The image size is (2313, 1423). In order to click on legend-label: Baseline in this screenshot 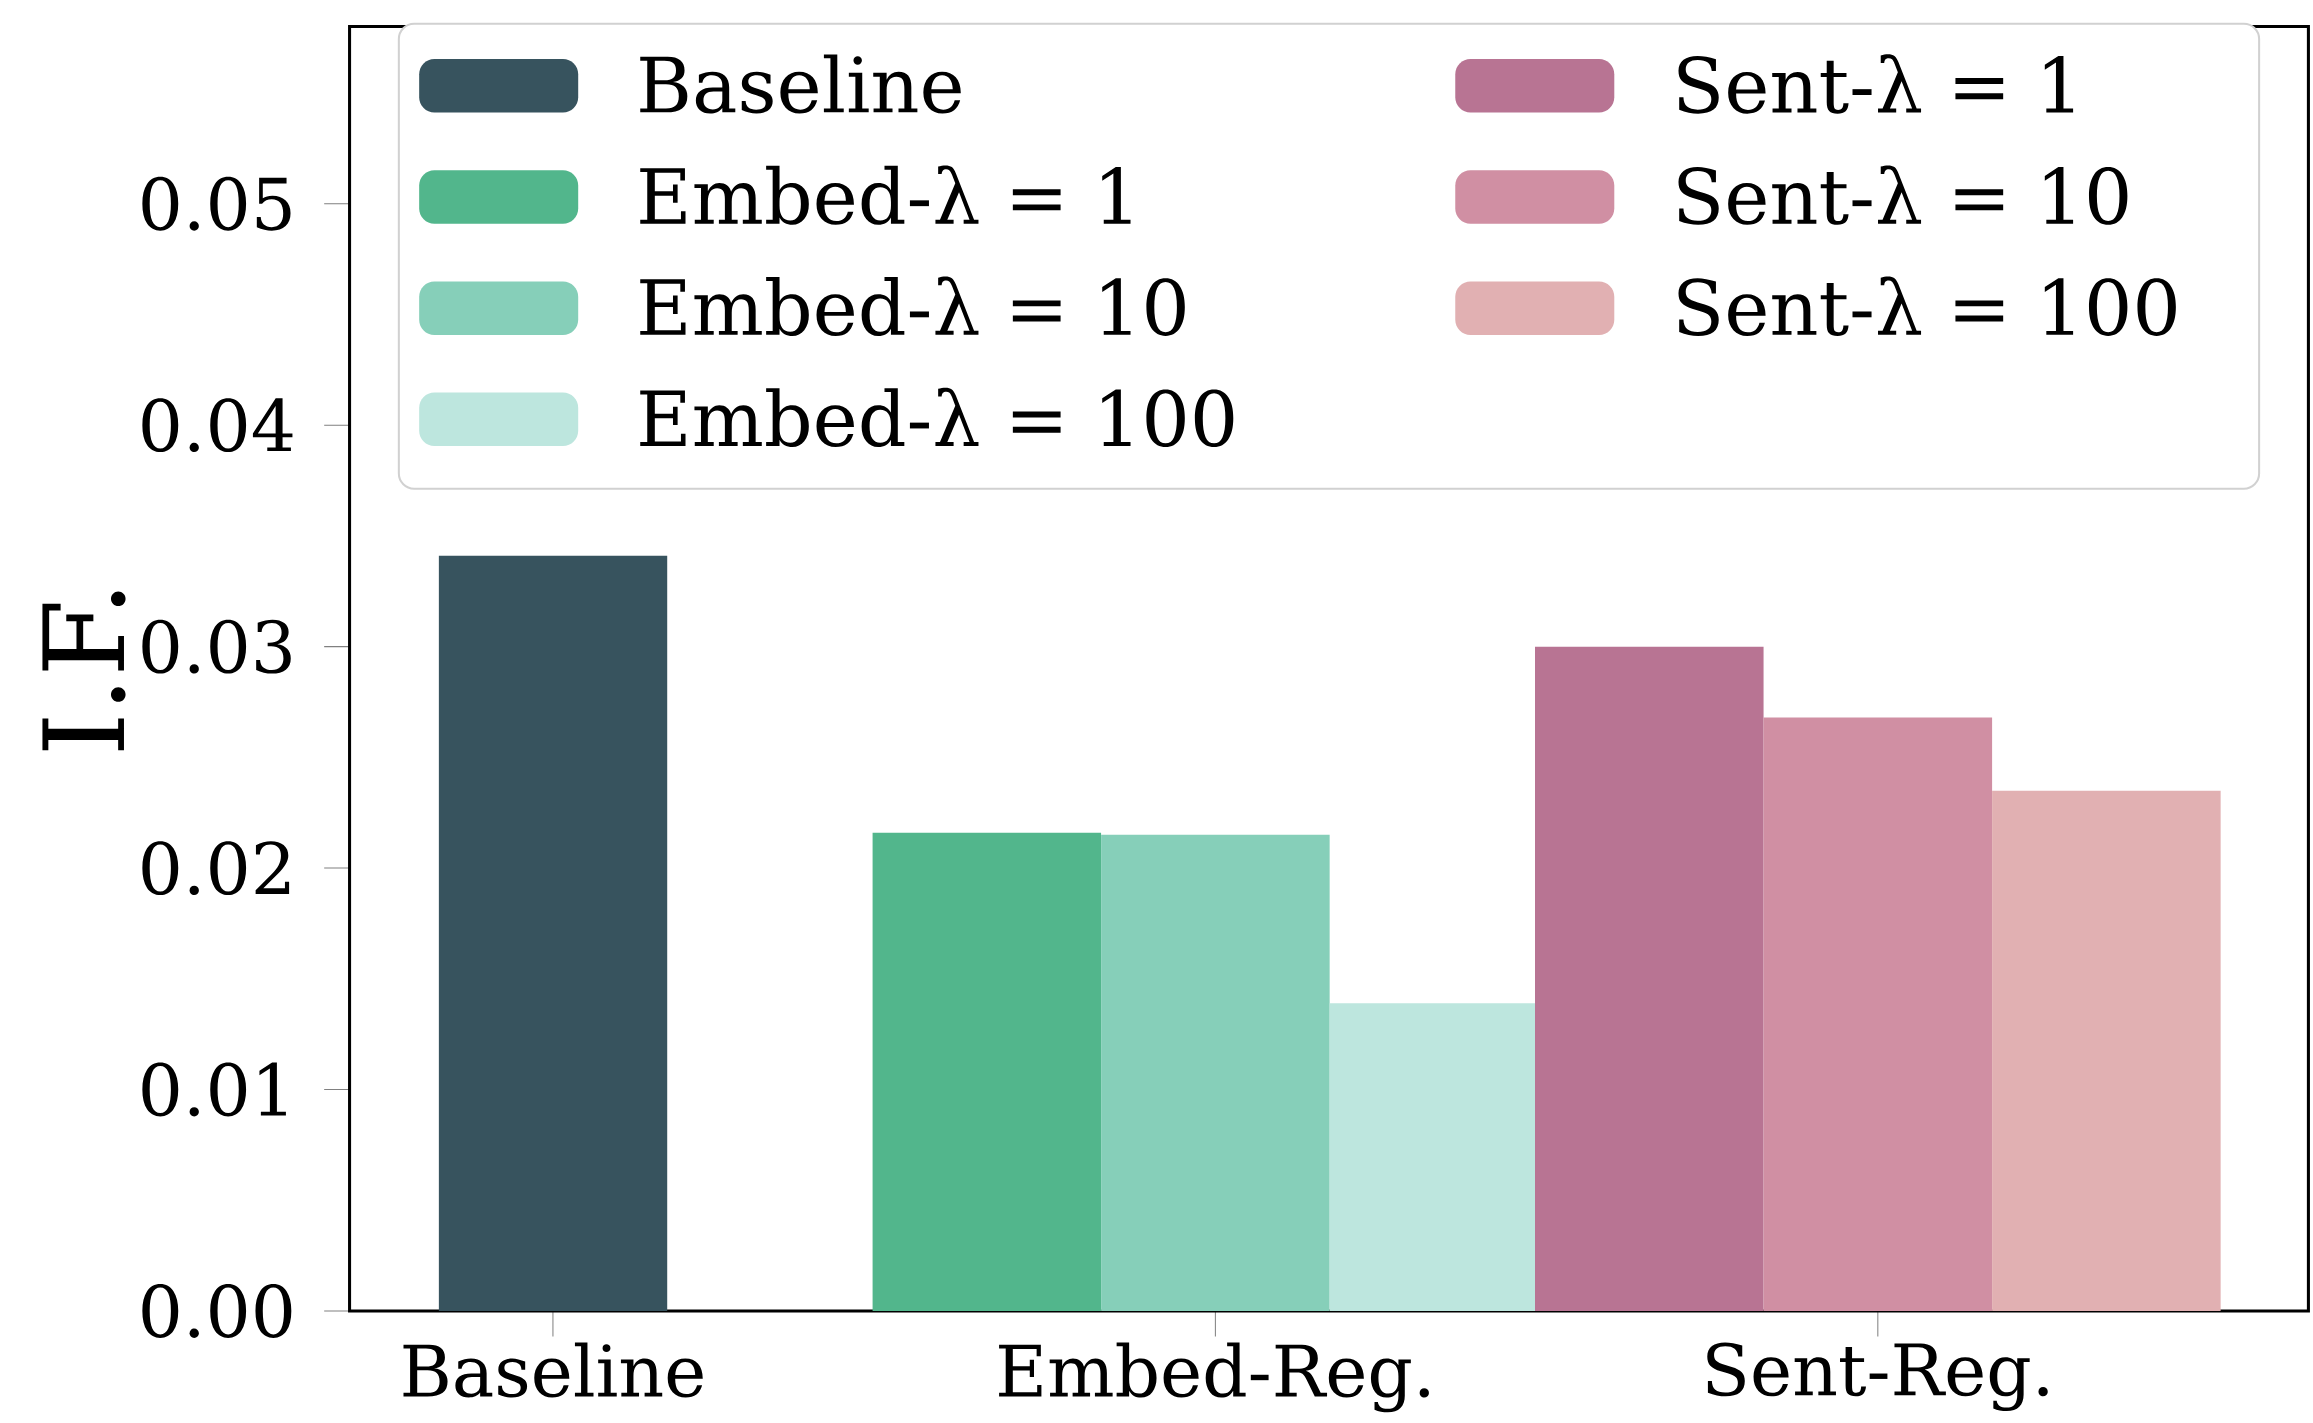, I will do `click(800, 84)`.